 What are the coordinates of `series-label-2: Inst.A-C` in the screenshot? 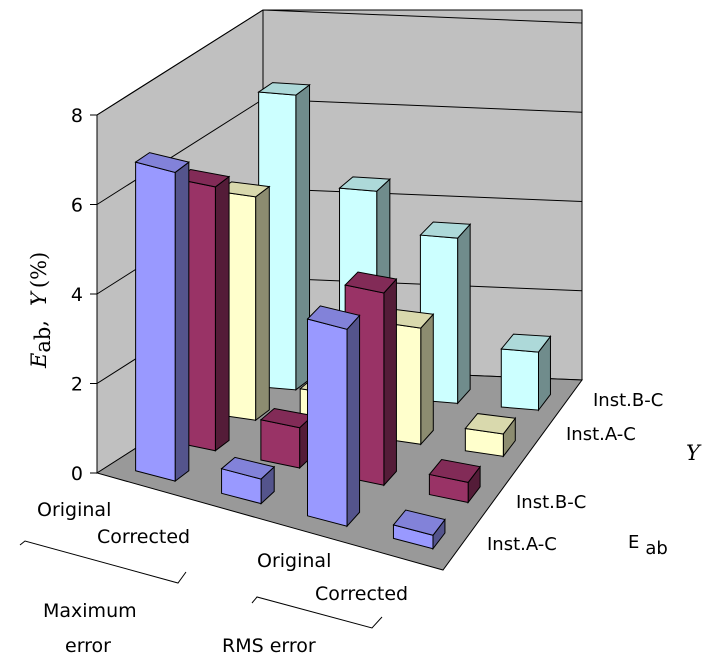 It's located at (601, 434).